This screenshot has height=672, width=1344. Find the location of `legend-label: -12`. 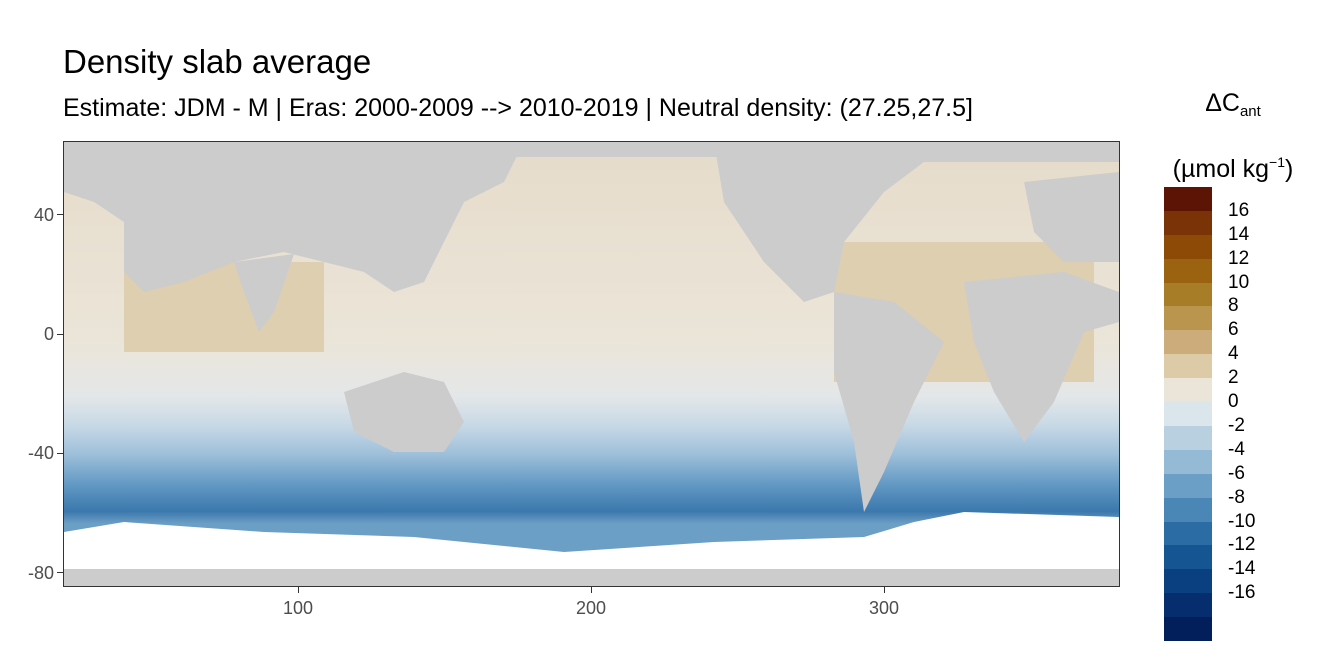

legend-label: -12 is located at coordinates (1242, 545).